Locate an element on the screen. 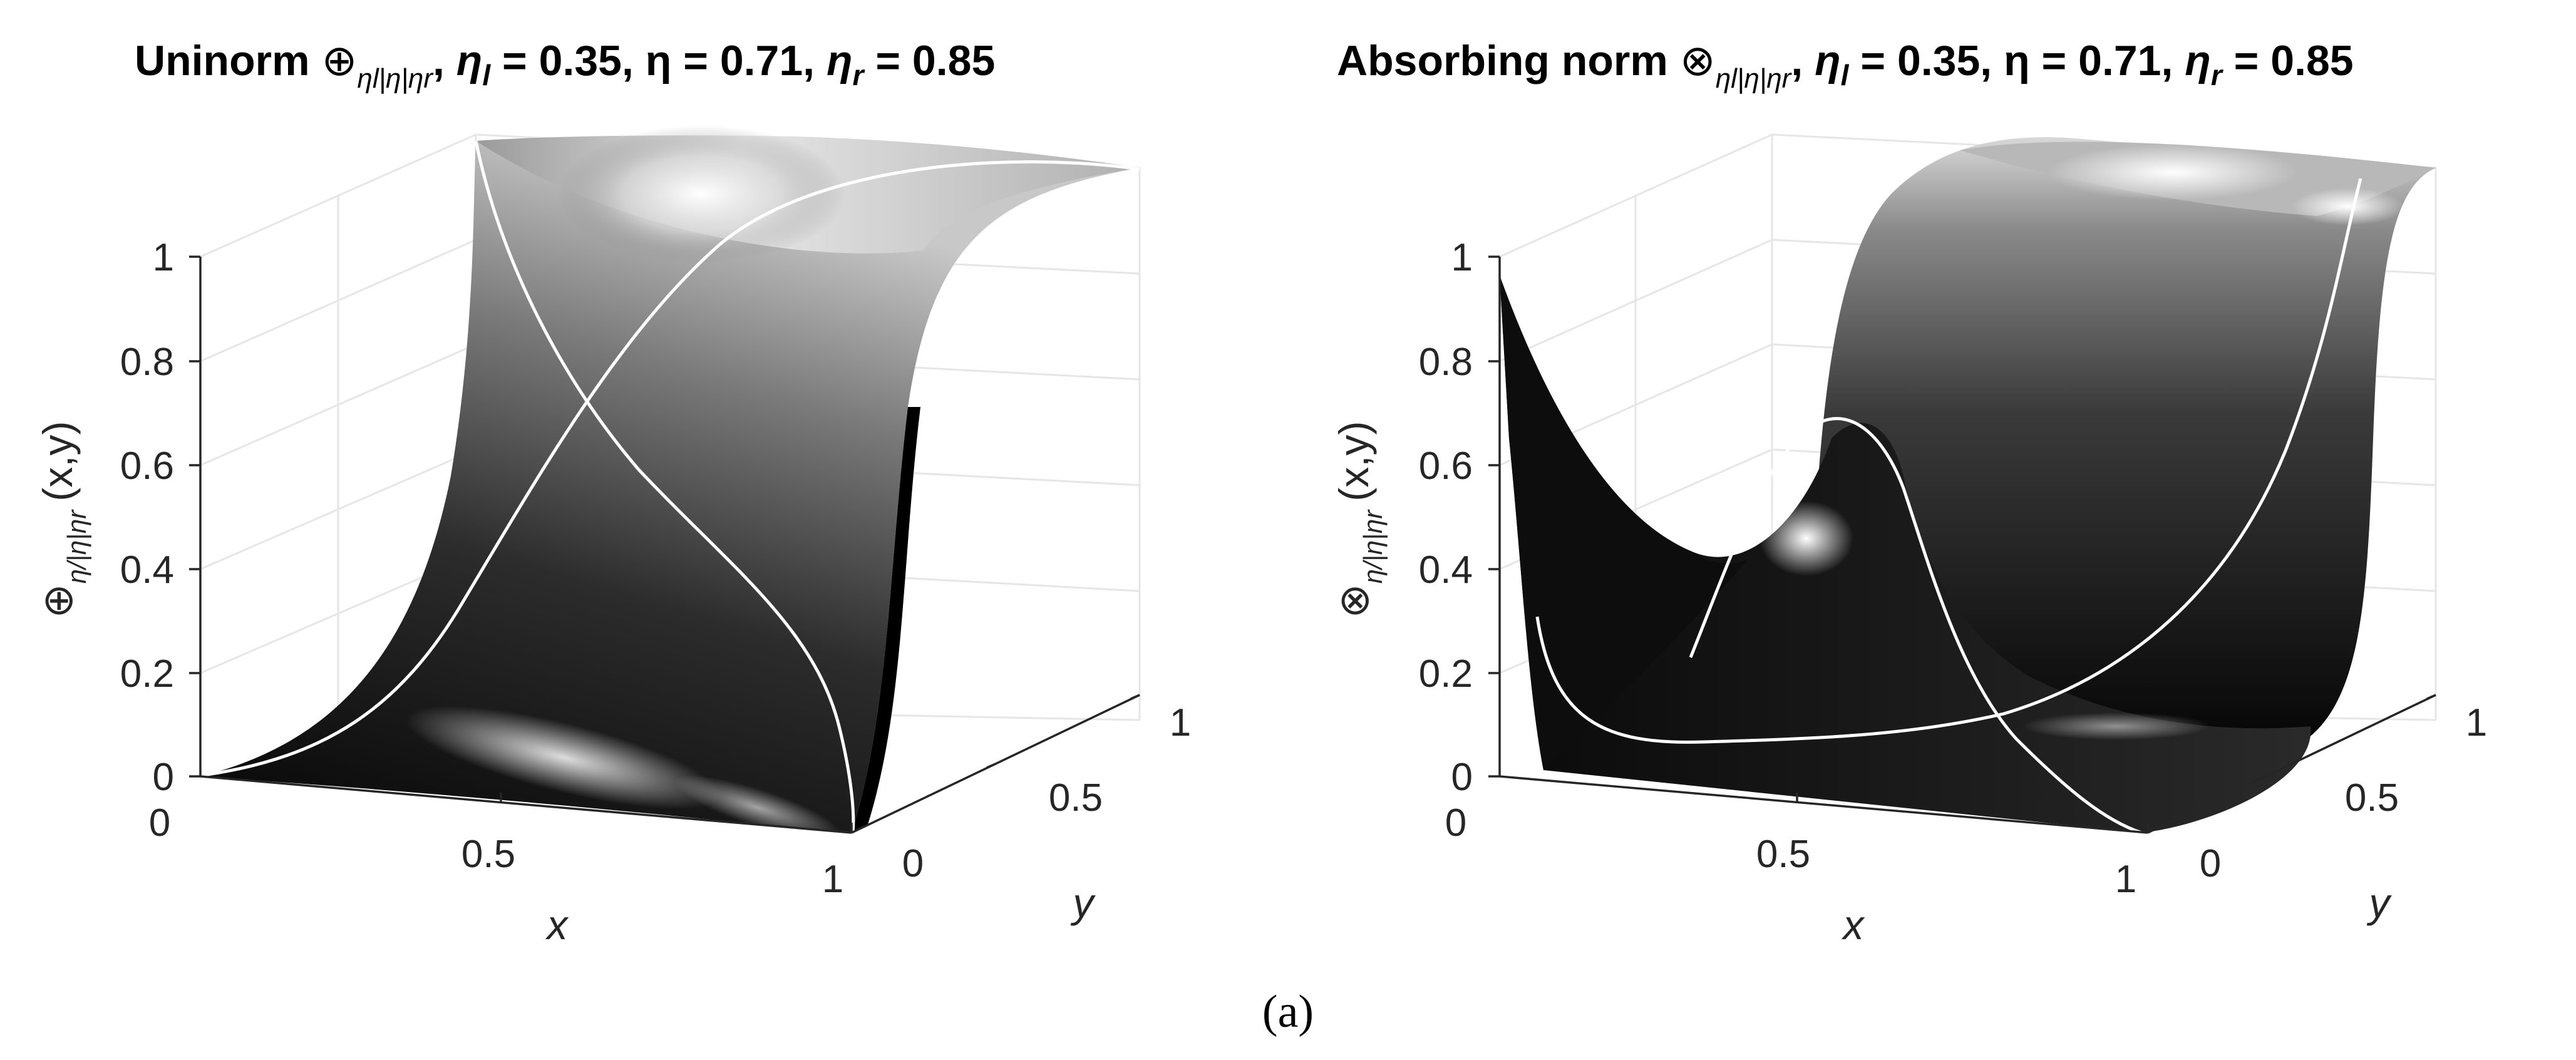 Image resolution: width=2576 pixels, height=1060 pixels. left-ztick: 0 is located at coordinates (164, 777).